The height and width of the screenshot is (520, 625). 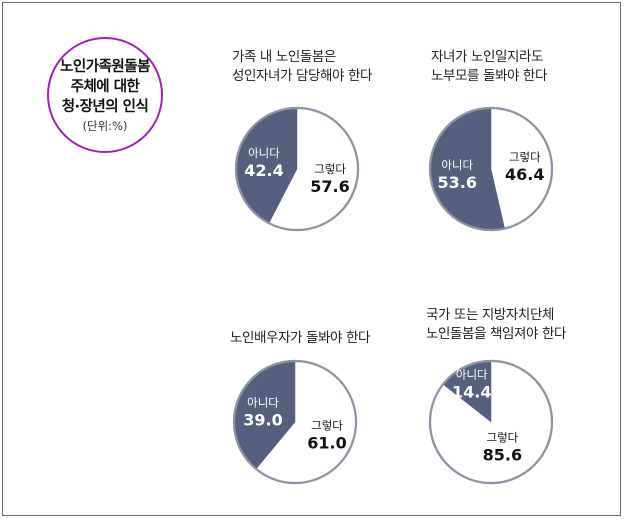 I want to click on pie-2-value-no: 53.6, so click(x=456, y=182).